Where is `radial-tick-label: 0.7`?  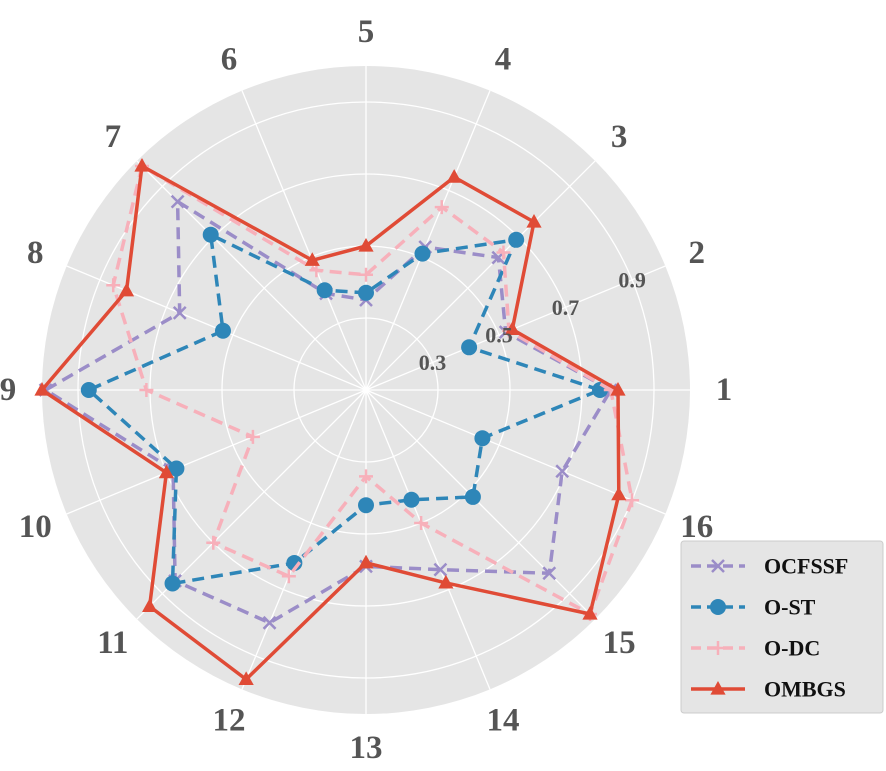
radial-tick-label: 0.7 is located at coordinates (566, 307).